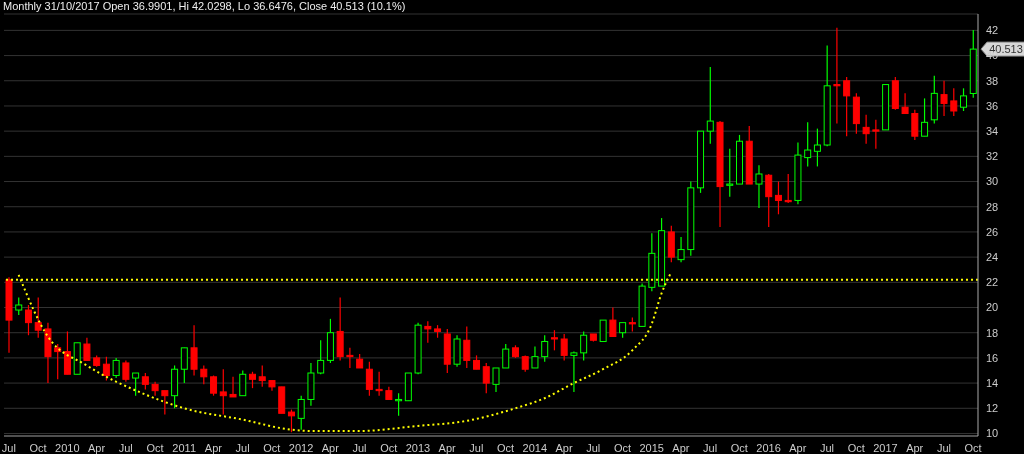 Image resolution: width=1024 pixels, height=454 pixels. I want to click on y-tick-label: 16, so click(992, 357).